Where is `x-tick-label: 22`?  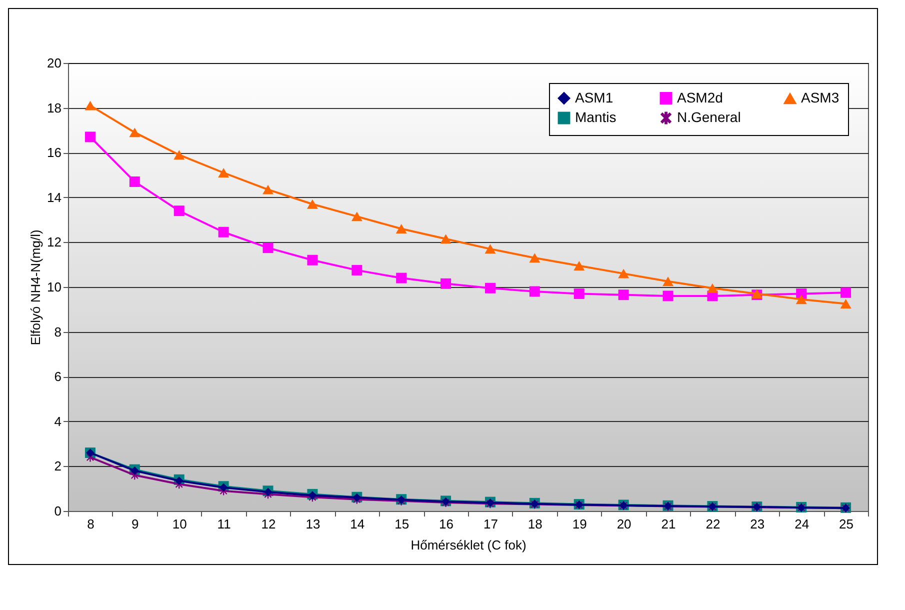 x-tick-label: 22 is located at coordinates (713, 524).